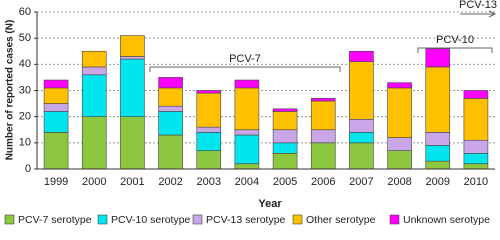 The image size is (500, 240). I want to click on x-tick-label: 2006, so click(323, 182).